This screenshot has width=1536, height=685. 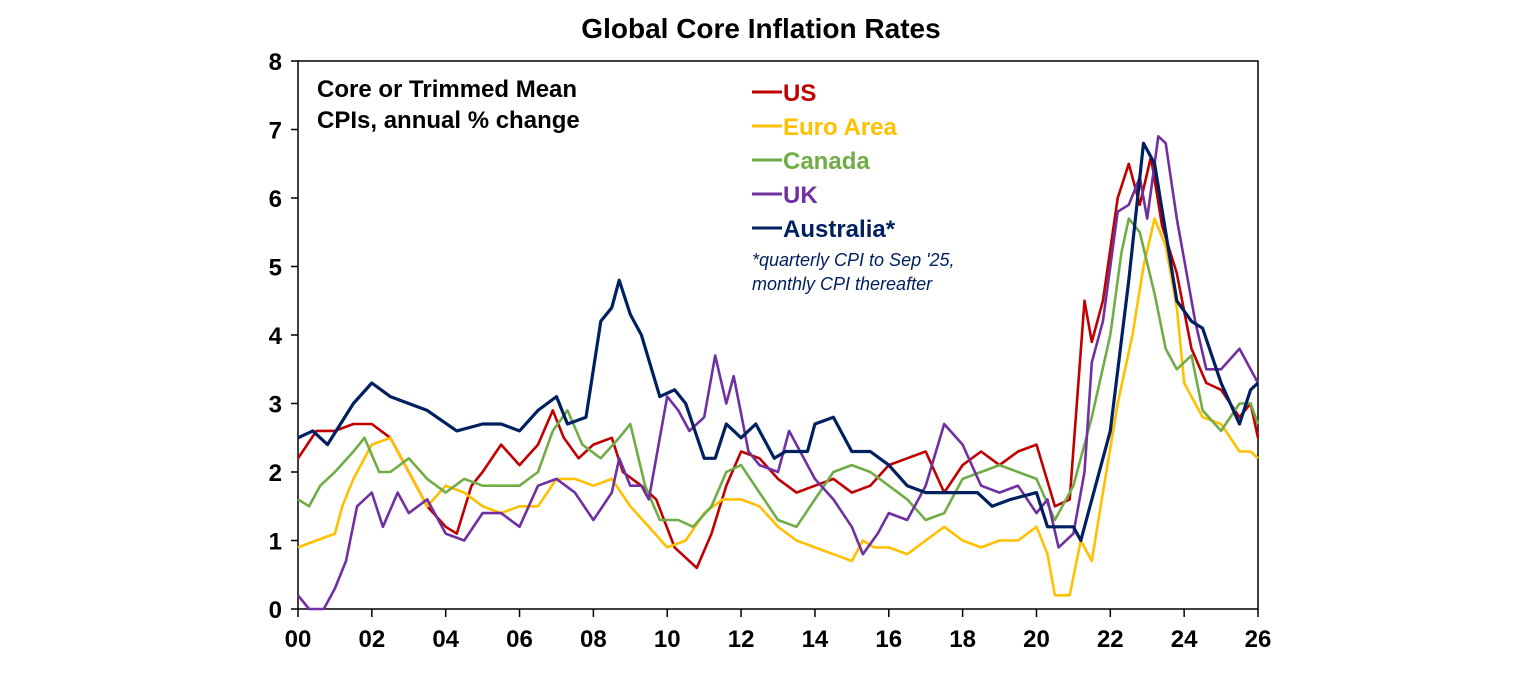 What do you see at coordinates (275, 473) in the screenshot?
I see `y-tick-label: 2` at bounding box center [275, 473].